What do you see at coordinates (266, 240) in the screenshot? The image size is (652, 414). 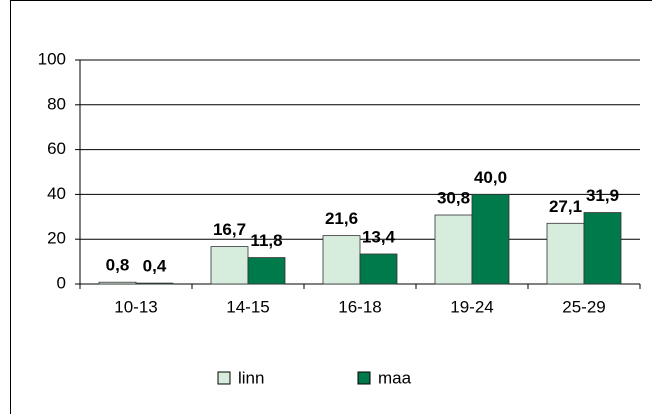 I see `value-label: 11,8` at bounding box center [266, 240].